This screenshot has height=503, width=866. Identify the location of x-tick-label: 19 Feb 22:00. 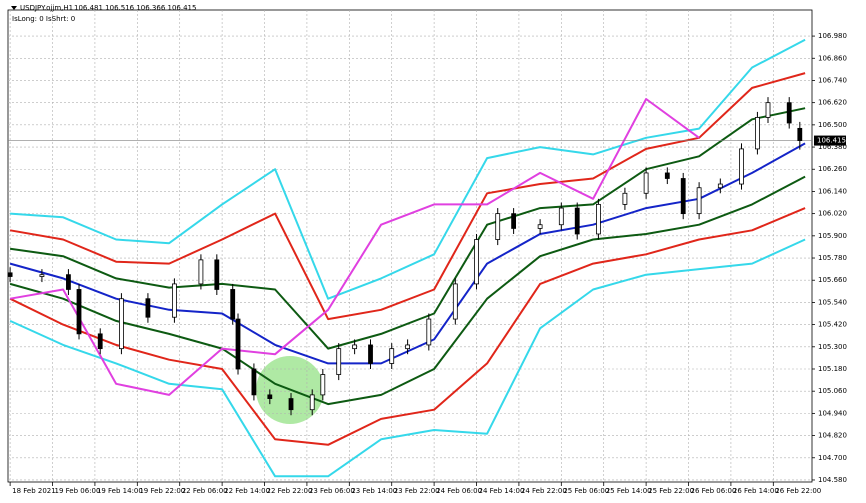
(162, 491).